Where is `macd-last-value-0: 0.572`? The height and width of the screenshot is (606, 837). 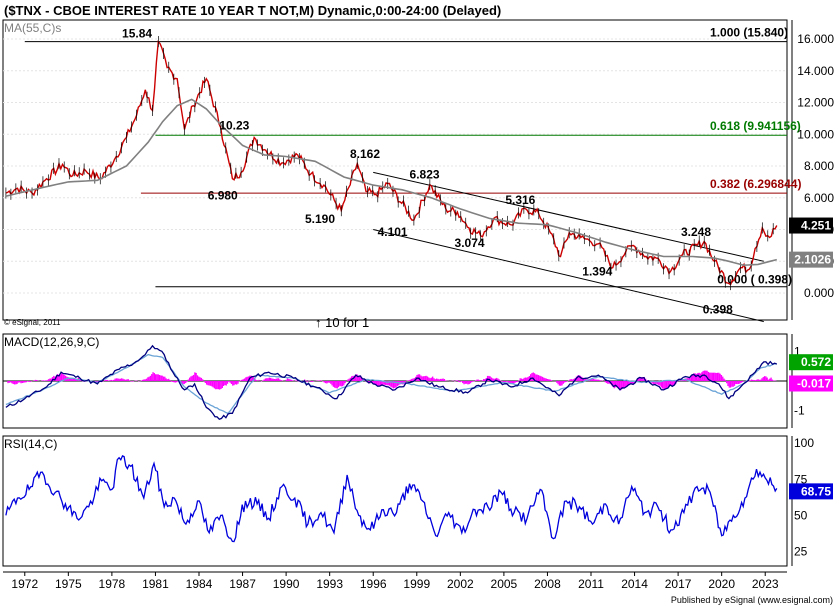
macd-last-value-0: 0.572 is located at coordinates (811, 362).